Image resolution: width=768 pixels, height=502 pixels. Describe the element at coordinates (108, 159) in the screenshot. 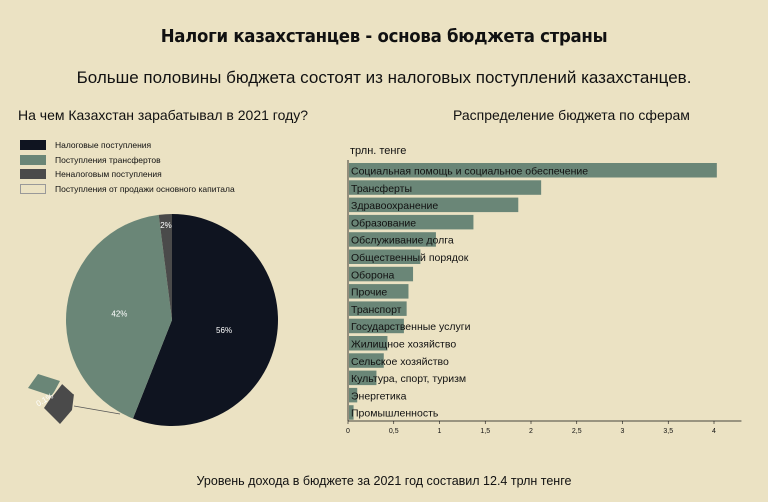

I see `legend-label-transfer: Поступления трансфертов` at that location.